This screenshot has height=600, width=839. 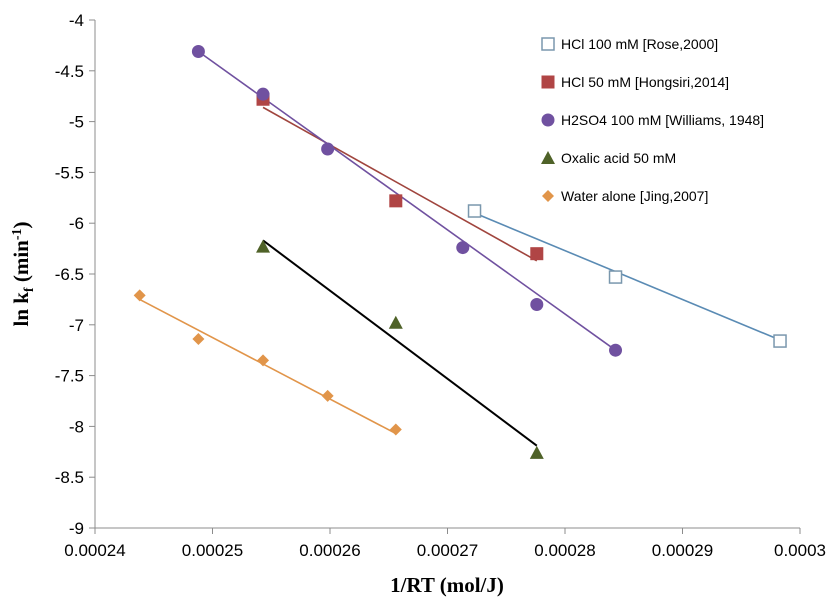 What do you see at coordinates (69, 477) in the screenshot?
I see `y-tick-label: -8.5` at bounding box center [69, 477].